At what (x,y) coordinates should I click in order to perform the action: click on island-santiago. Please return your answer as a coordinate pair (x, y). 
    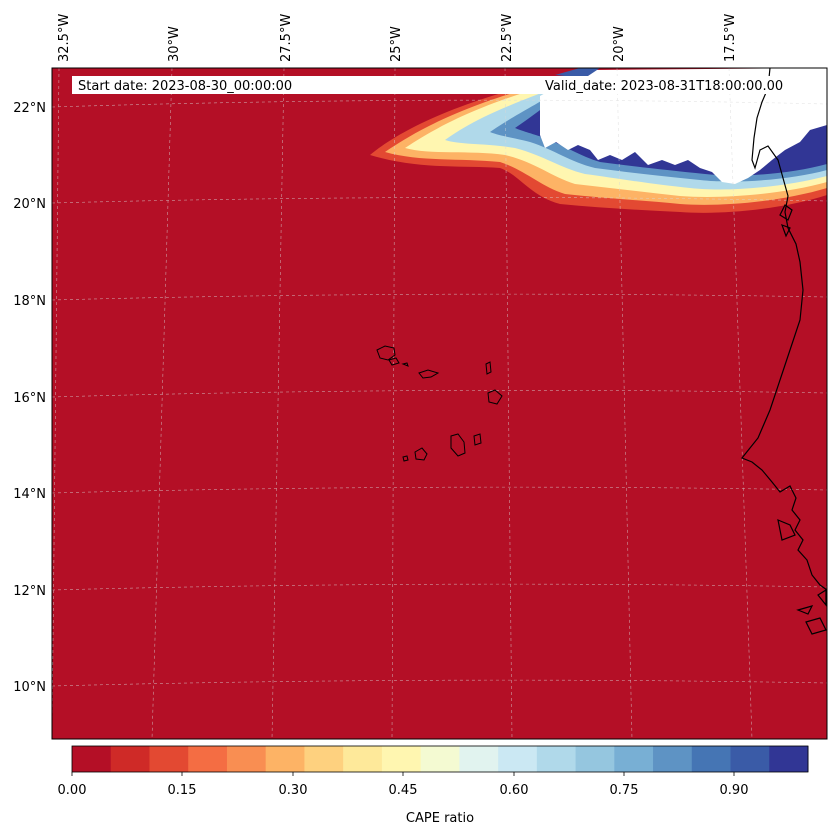
    Looking at the image, I should click on (458, 445).